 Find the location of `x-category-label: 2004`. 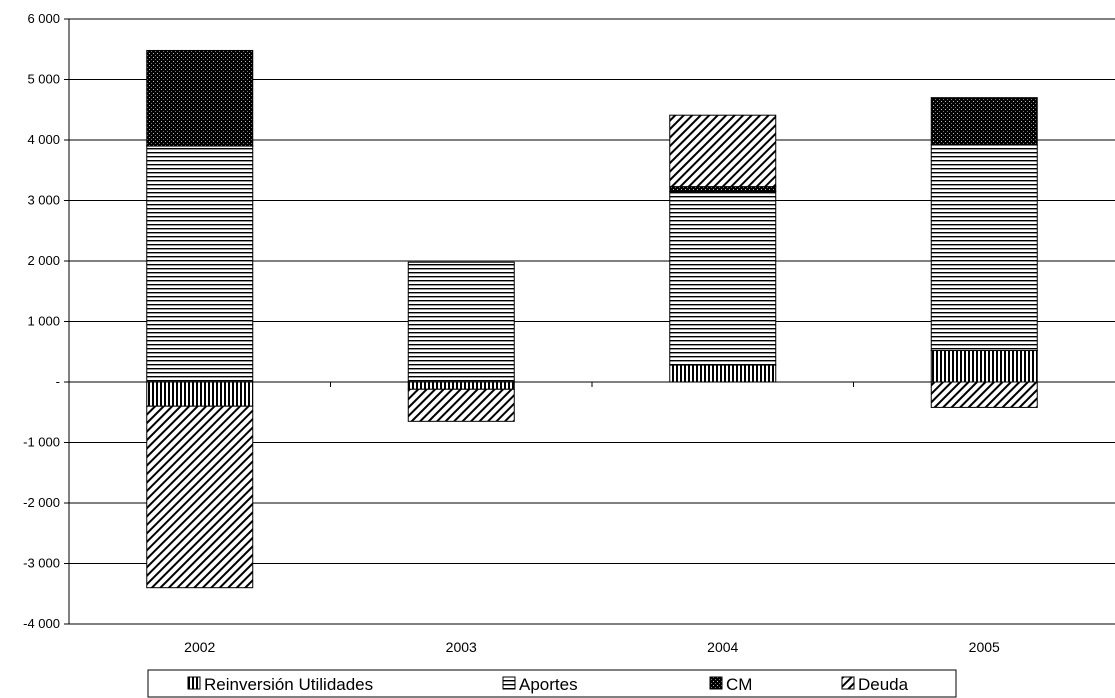

x-category-label: 2004 is located at coordinates (722, 647).